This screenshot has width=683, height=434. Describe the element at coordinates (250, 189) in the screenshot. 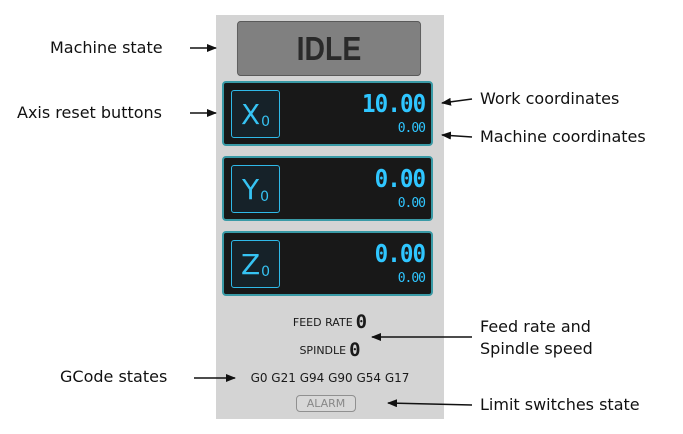

I see `axis-letter: Y` at that location.